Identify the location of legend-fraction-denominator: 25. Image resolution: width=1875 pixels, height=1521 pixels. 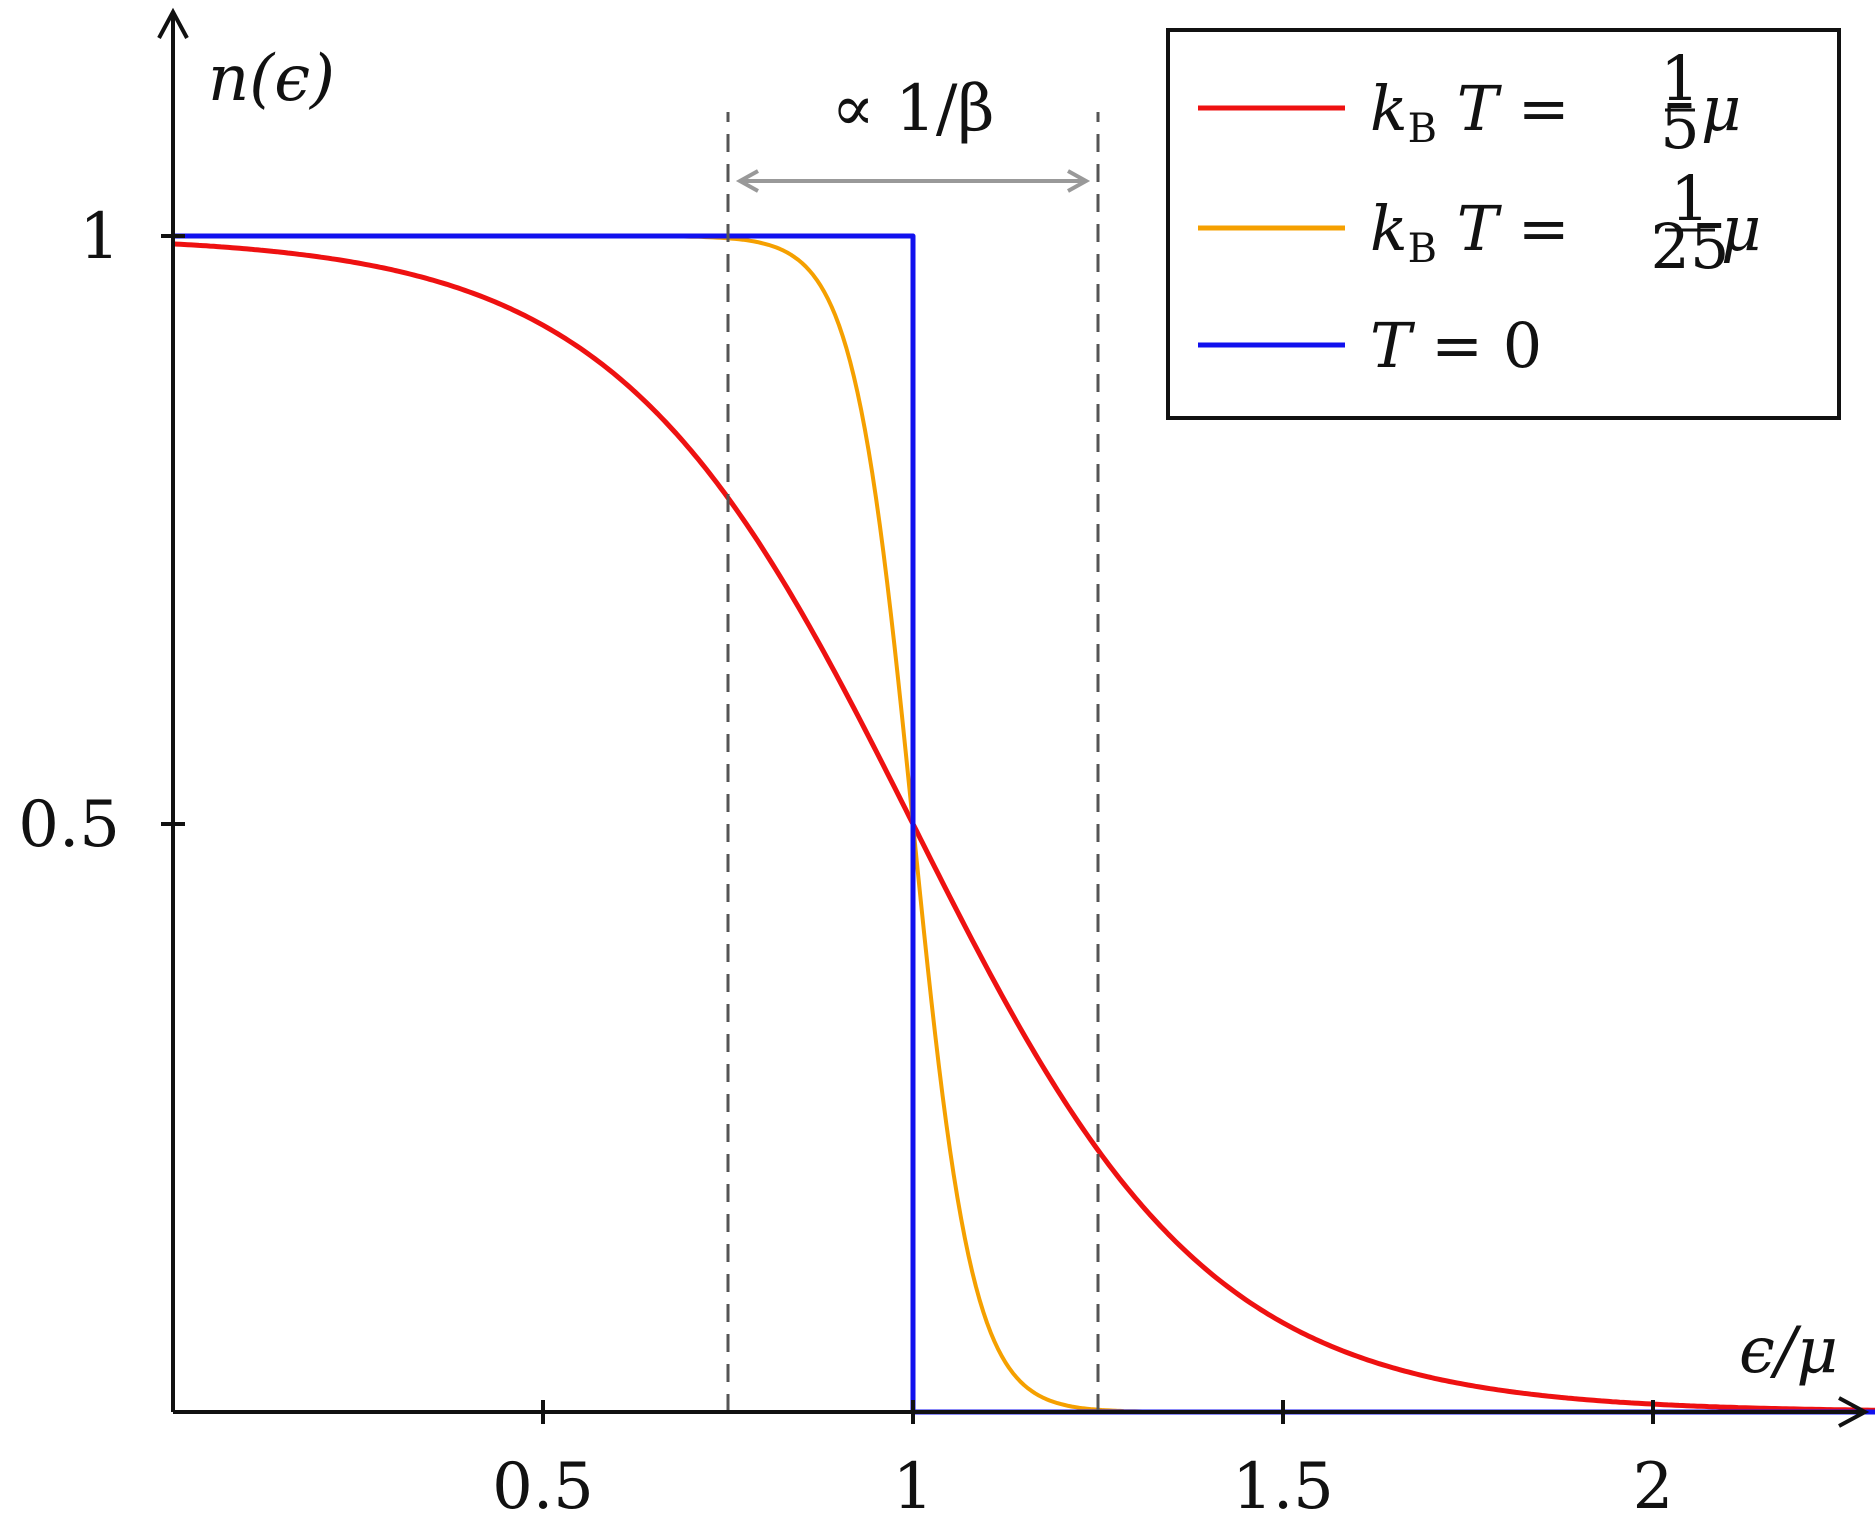
(1690, 246).